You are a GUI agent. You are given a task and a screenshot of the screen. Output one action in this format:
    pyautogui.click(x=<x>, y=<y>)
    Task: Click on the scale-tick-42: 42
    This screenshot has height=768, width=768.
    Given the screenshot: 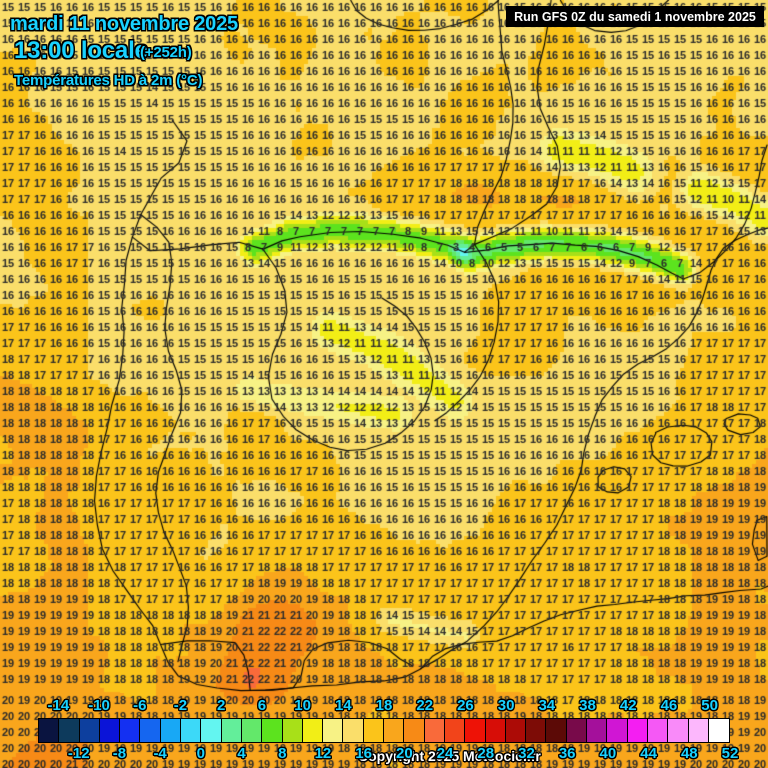 What is the action you would take?
    pyautogui.click(x=628, y=705)
    